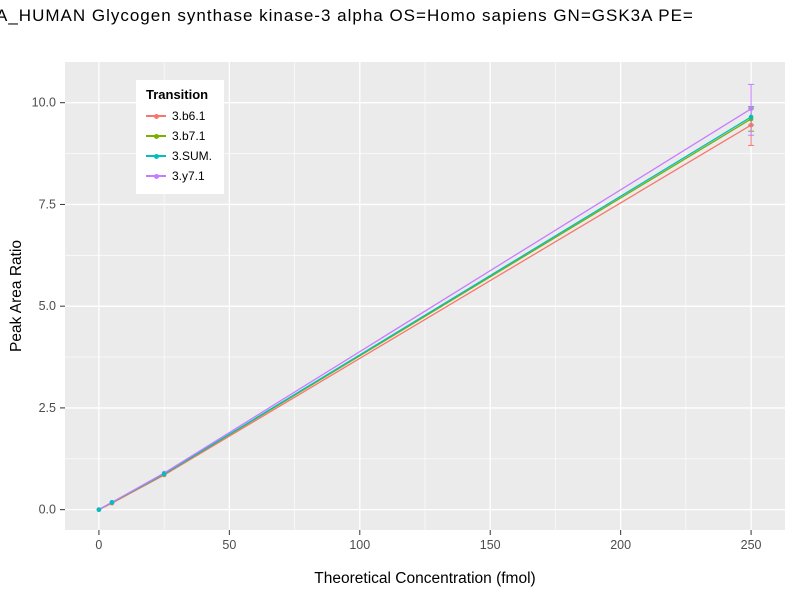  What do you see at coordinates (98, 545) in the screenshot?
I see `x-tick-label: 0` at bounding box center [98, 545].